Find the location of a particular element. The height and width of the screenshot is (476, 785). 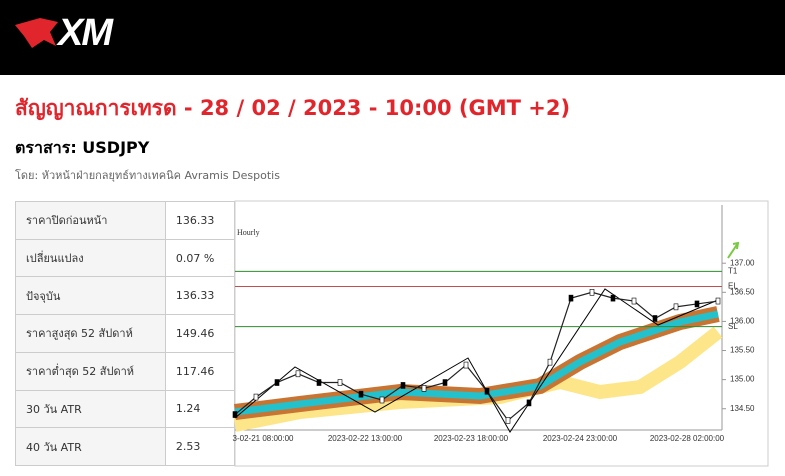

value-cell: 1.24 is located at coordinates (200, 409).